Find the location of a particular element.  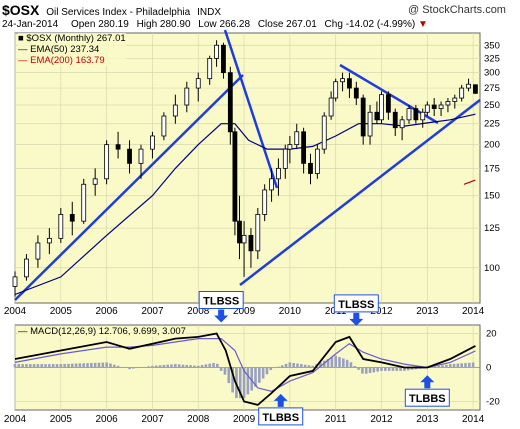

price-y-tick-300: 300 is located at coordinates (492, 73).